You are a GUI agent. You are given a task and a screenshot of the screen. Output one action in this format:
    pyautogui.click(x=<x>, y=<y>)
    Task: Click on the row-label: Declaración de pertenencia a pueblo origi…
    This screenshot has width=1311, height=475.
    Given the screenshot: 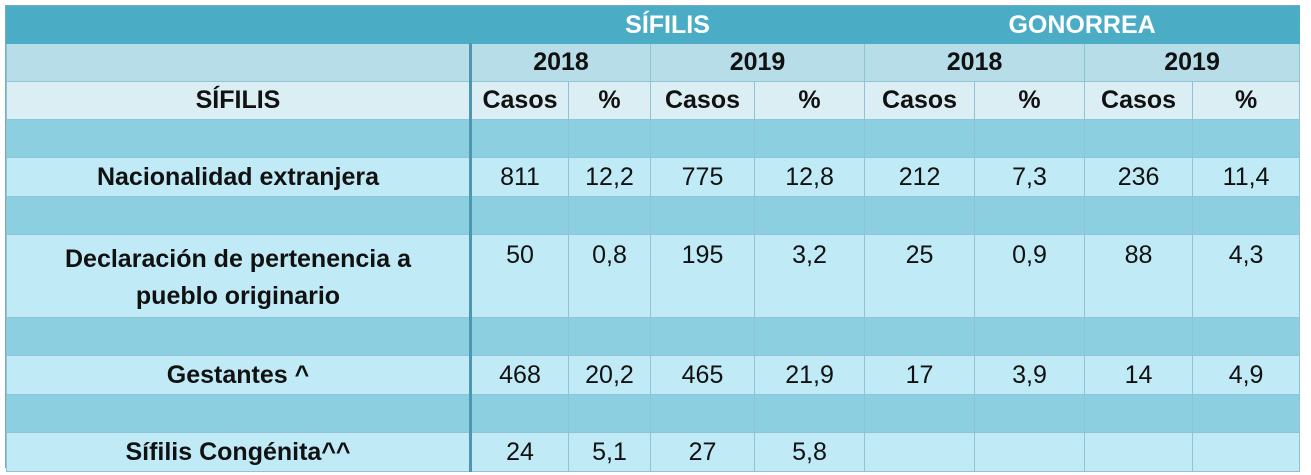 What is the action you would take?
    pyautogui.click(x=239, y=276)
    